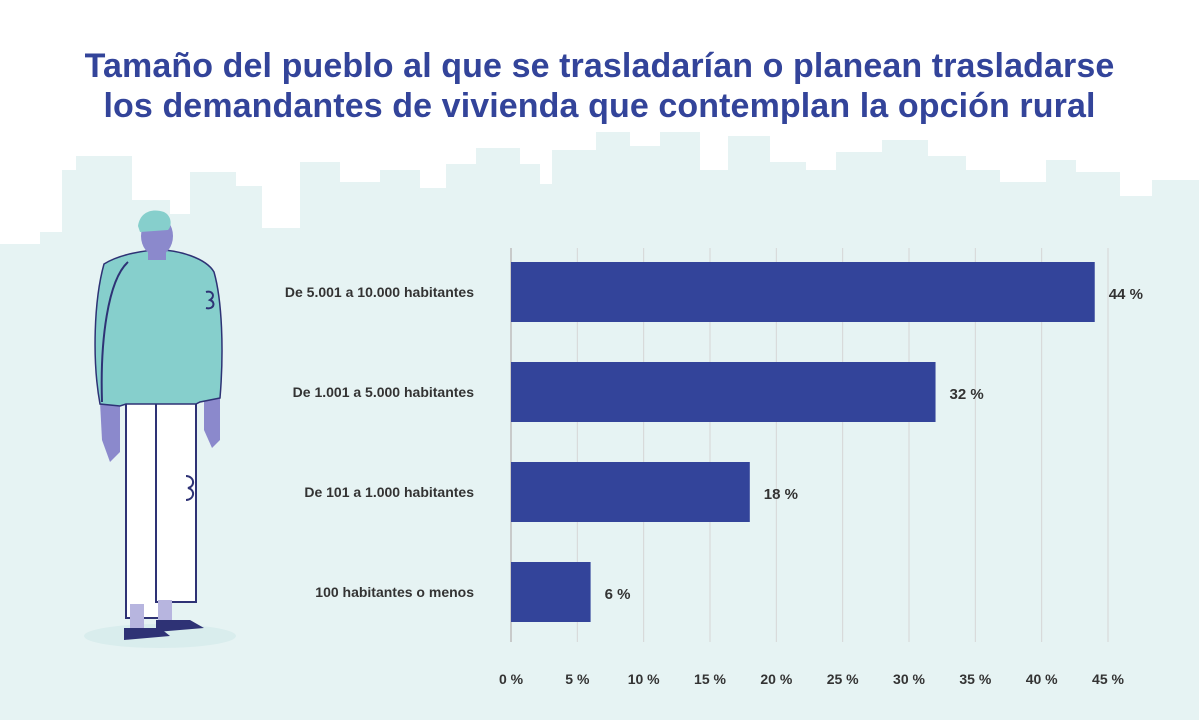 This screenshot has height=720, width=1199. I want to click on data-label: 6 %, so click(618, 594).